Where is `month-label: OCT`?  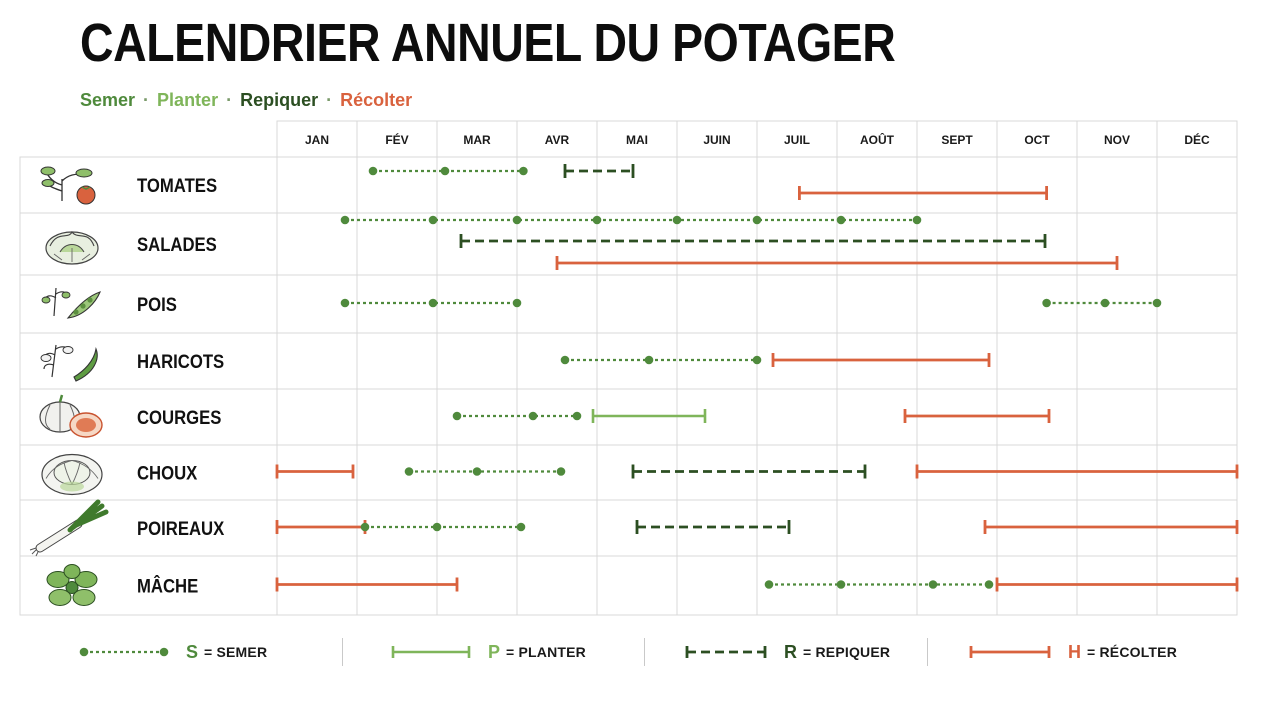 month-label: OCT is located at coordinates (1037, 140).